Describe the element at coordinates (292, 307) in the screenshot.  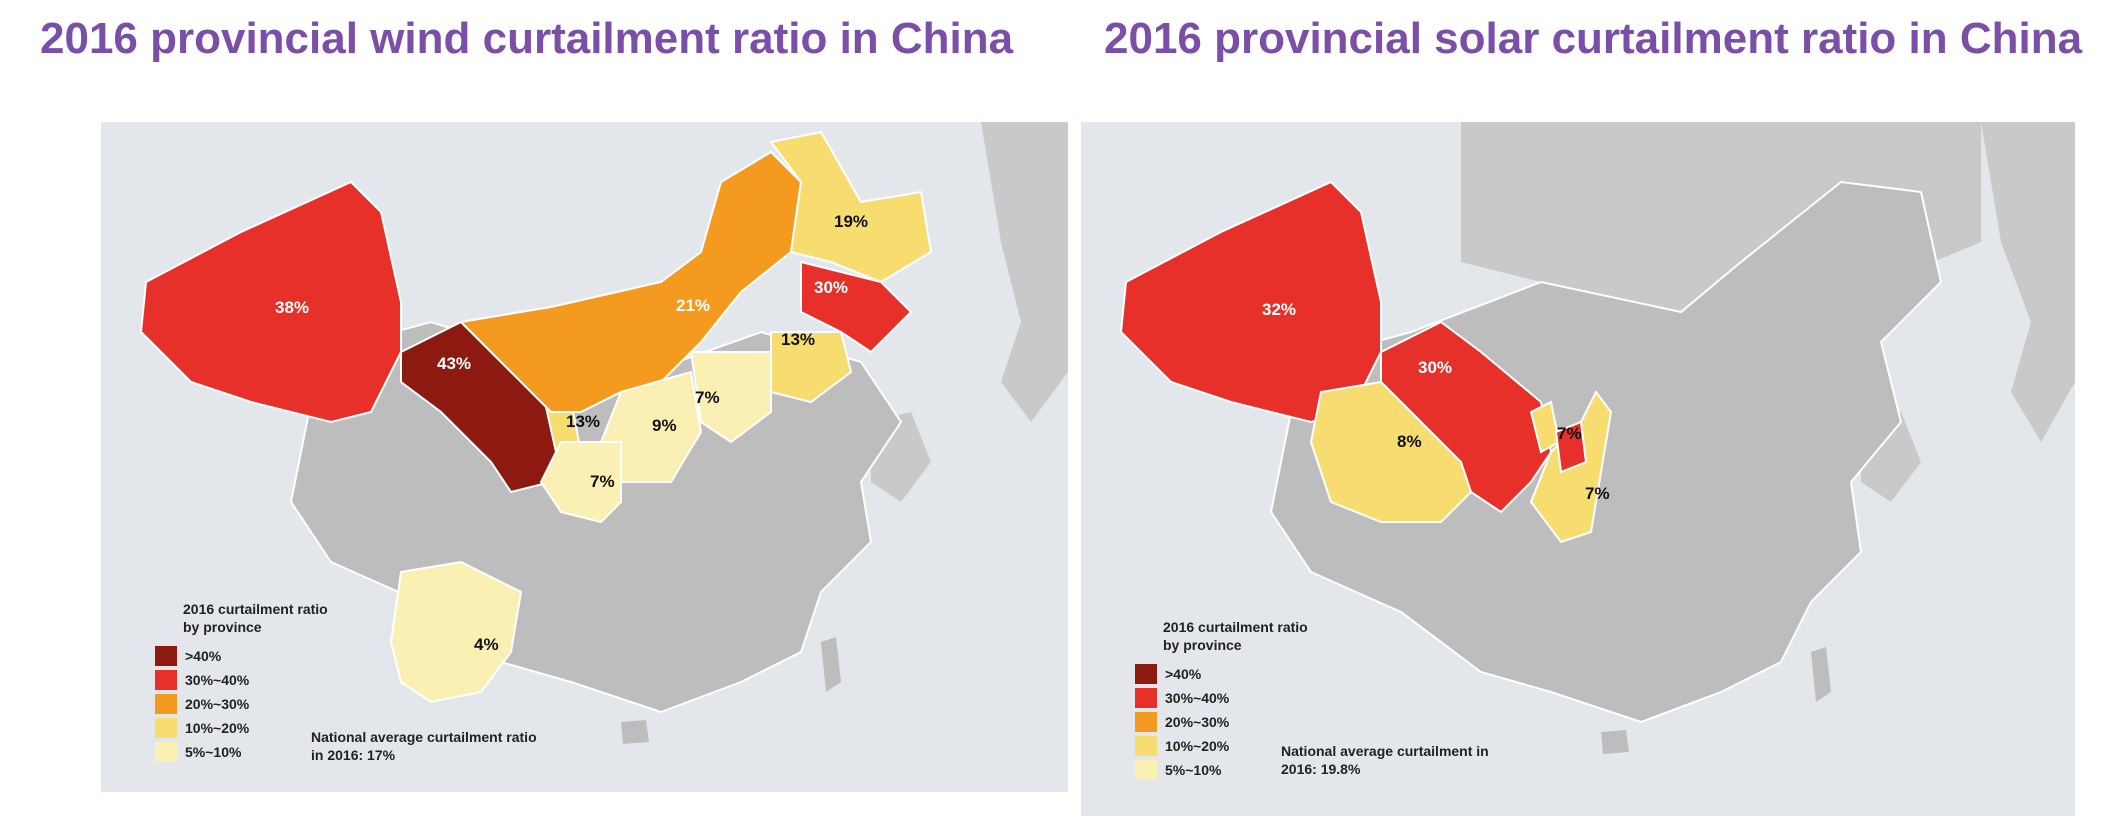
I see `label-xinjiang: 38%` at that location.